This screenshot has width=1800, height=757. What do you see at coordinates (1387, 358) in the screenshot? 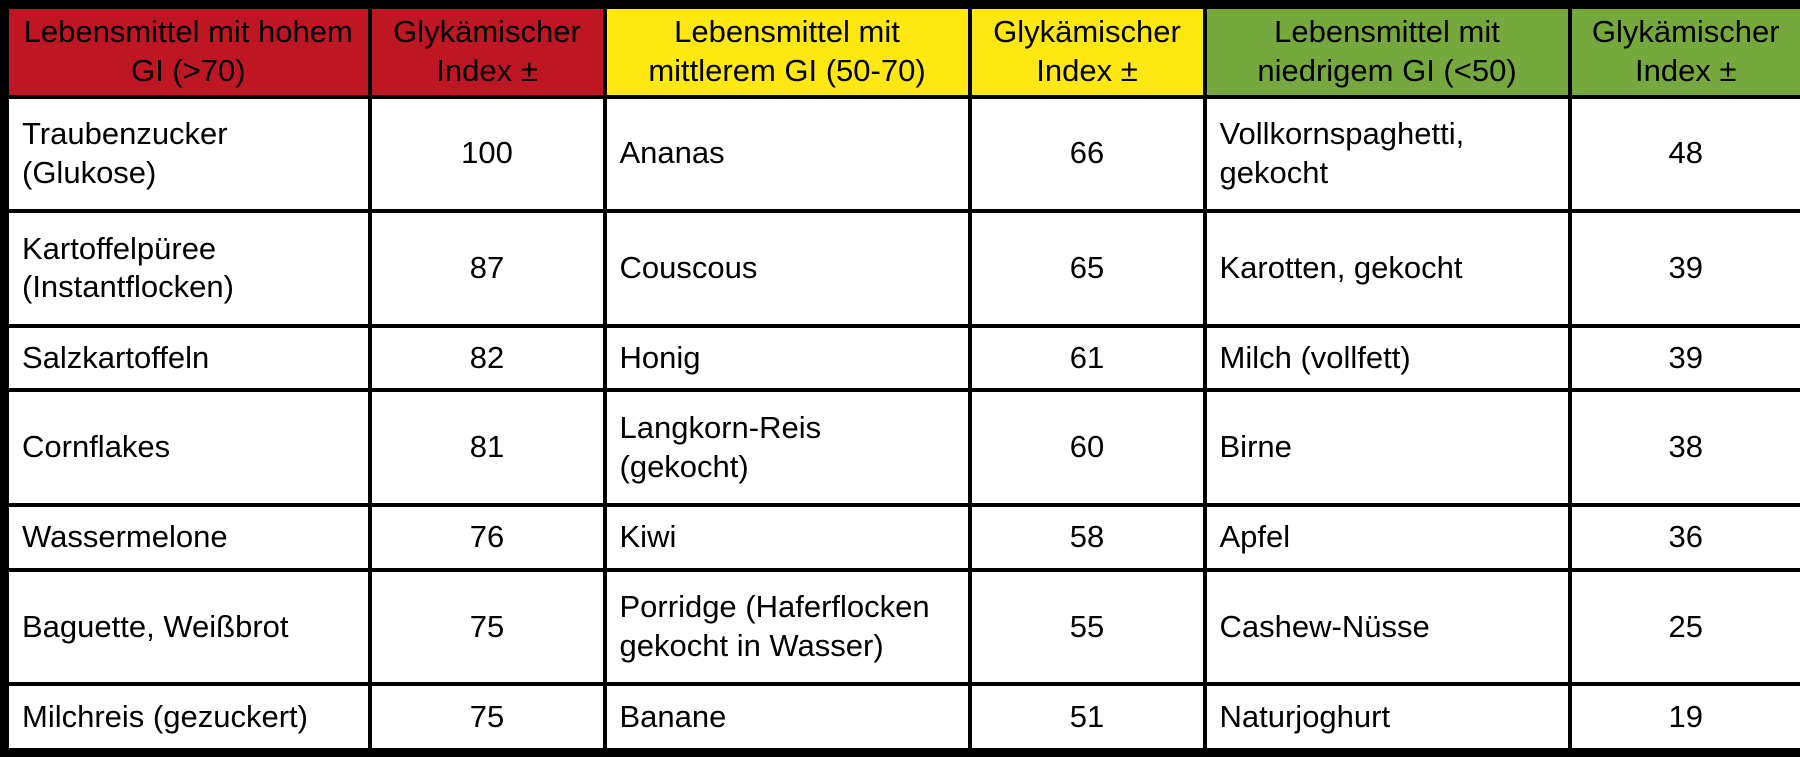
I see `food-name-cell: Milch (vollfett)` at bounding box center [1387, 358].